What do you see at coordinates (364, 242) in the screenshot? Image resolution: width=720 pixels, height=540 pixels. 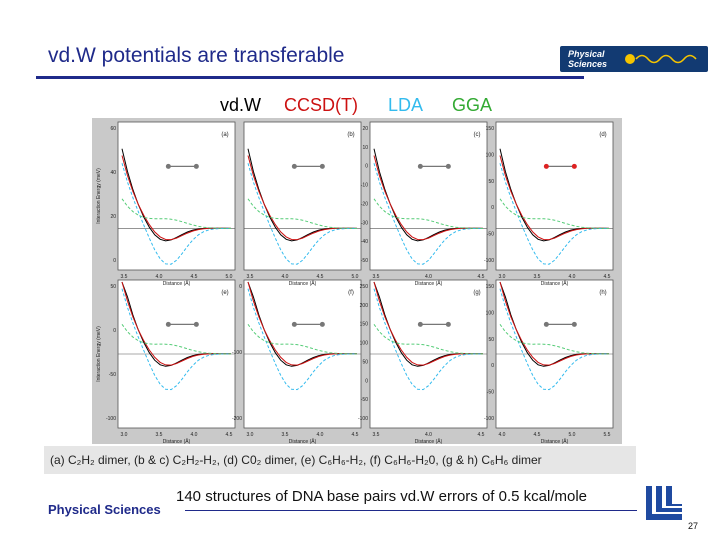 I see `y-tick-label: -40` at bounding box center [364, 242].